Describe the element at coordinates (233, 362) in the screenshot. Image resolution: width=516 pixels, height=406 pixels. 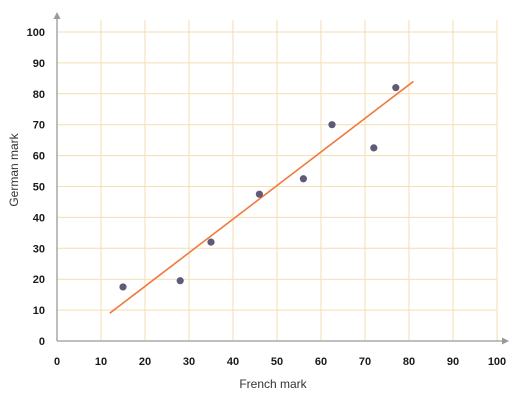
I see `x-tick-label: 40` at that location.